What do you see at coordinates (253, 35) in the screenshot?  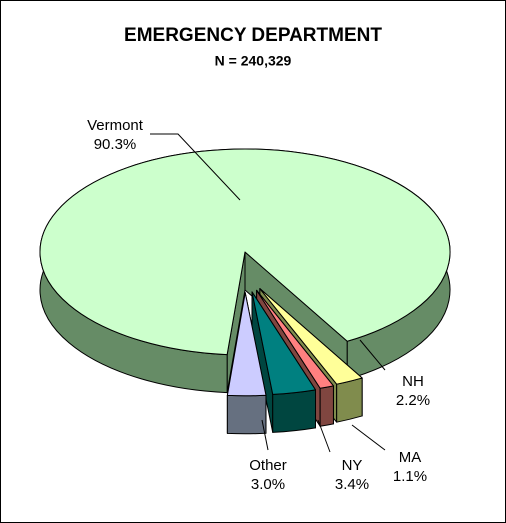 I see `chart-title: EMERGENCY DEPARTMENT` at bounding box center [253, 35].